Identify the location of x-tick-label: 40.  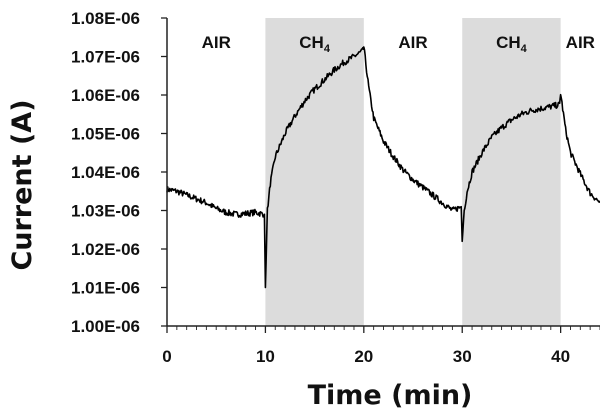
(560, 356).